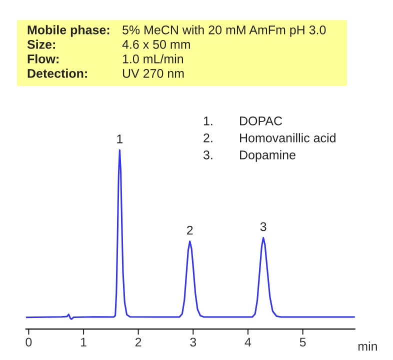 The height and width of the screenshot is (360, 393). I want to click on annotation: 1, so click(120, 139).